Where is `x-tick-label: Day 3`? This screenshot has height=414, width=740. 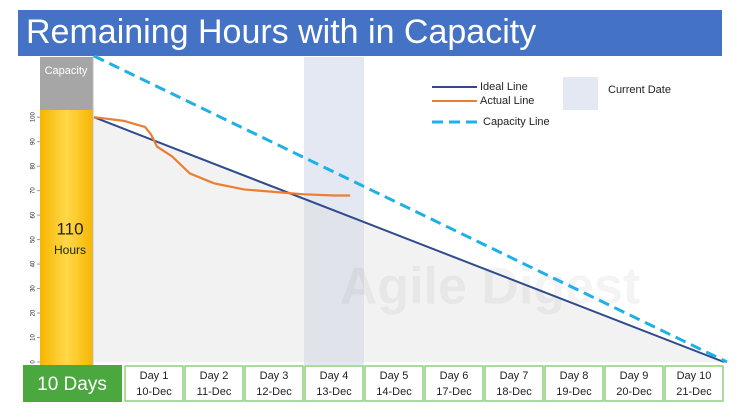 x-tick-label: Day 3 is located at coordinates (274, 376).